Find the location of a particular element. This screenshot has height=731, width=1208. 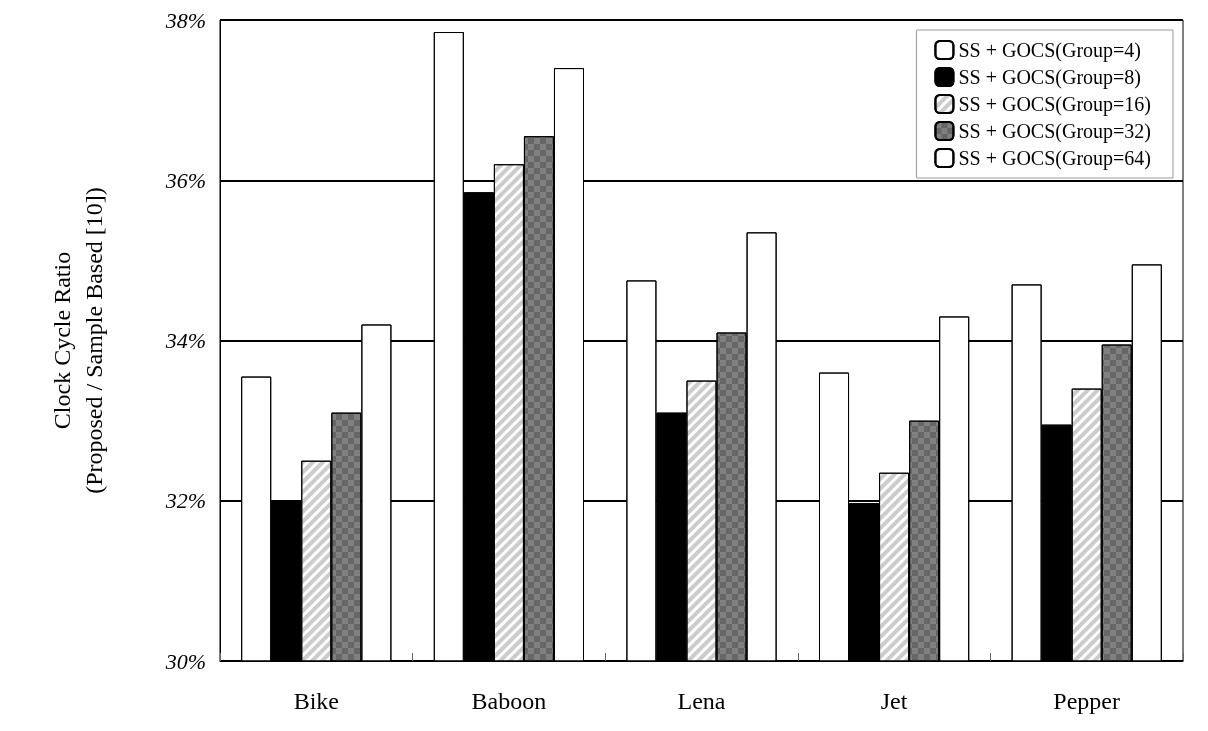

y-tick-label: 32% is located at coordinates (185, 501).